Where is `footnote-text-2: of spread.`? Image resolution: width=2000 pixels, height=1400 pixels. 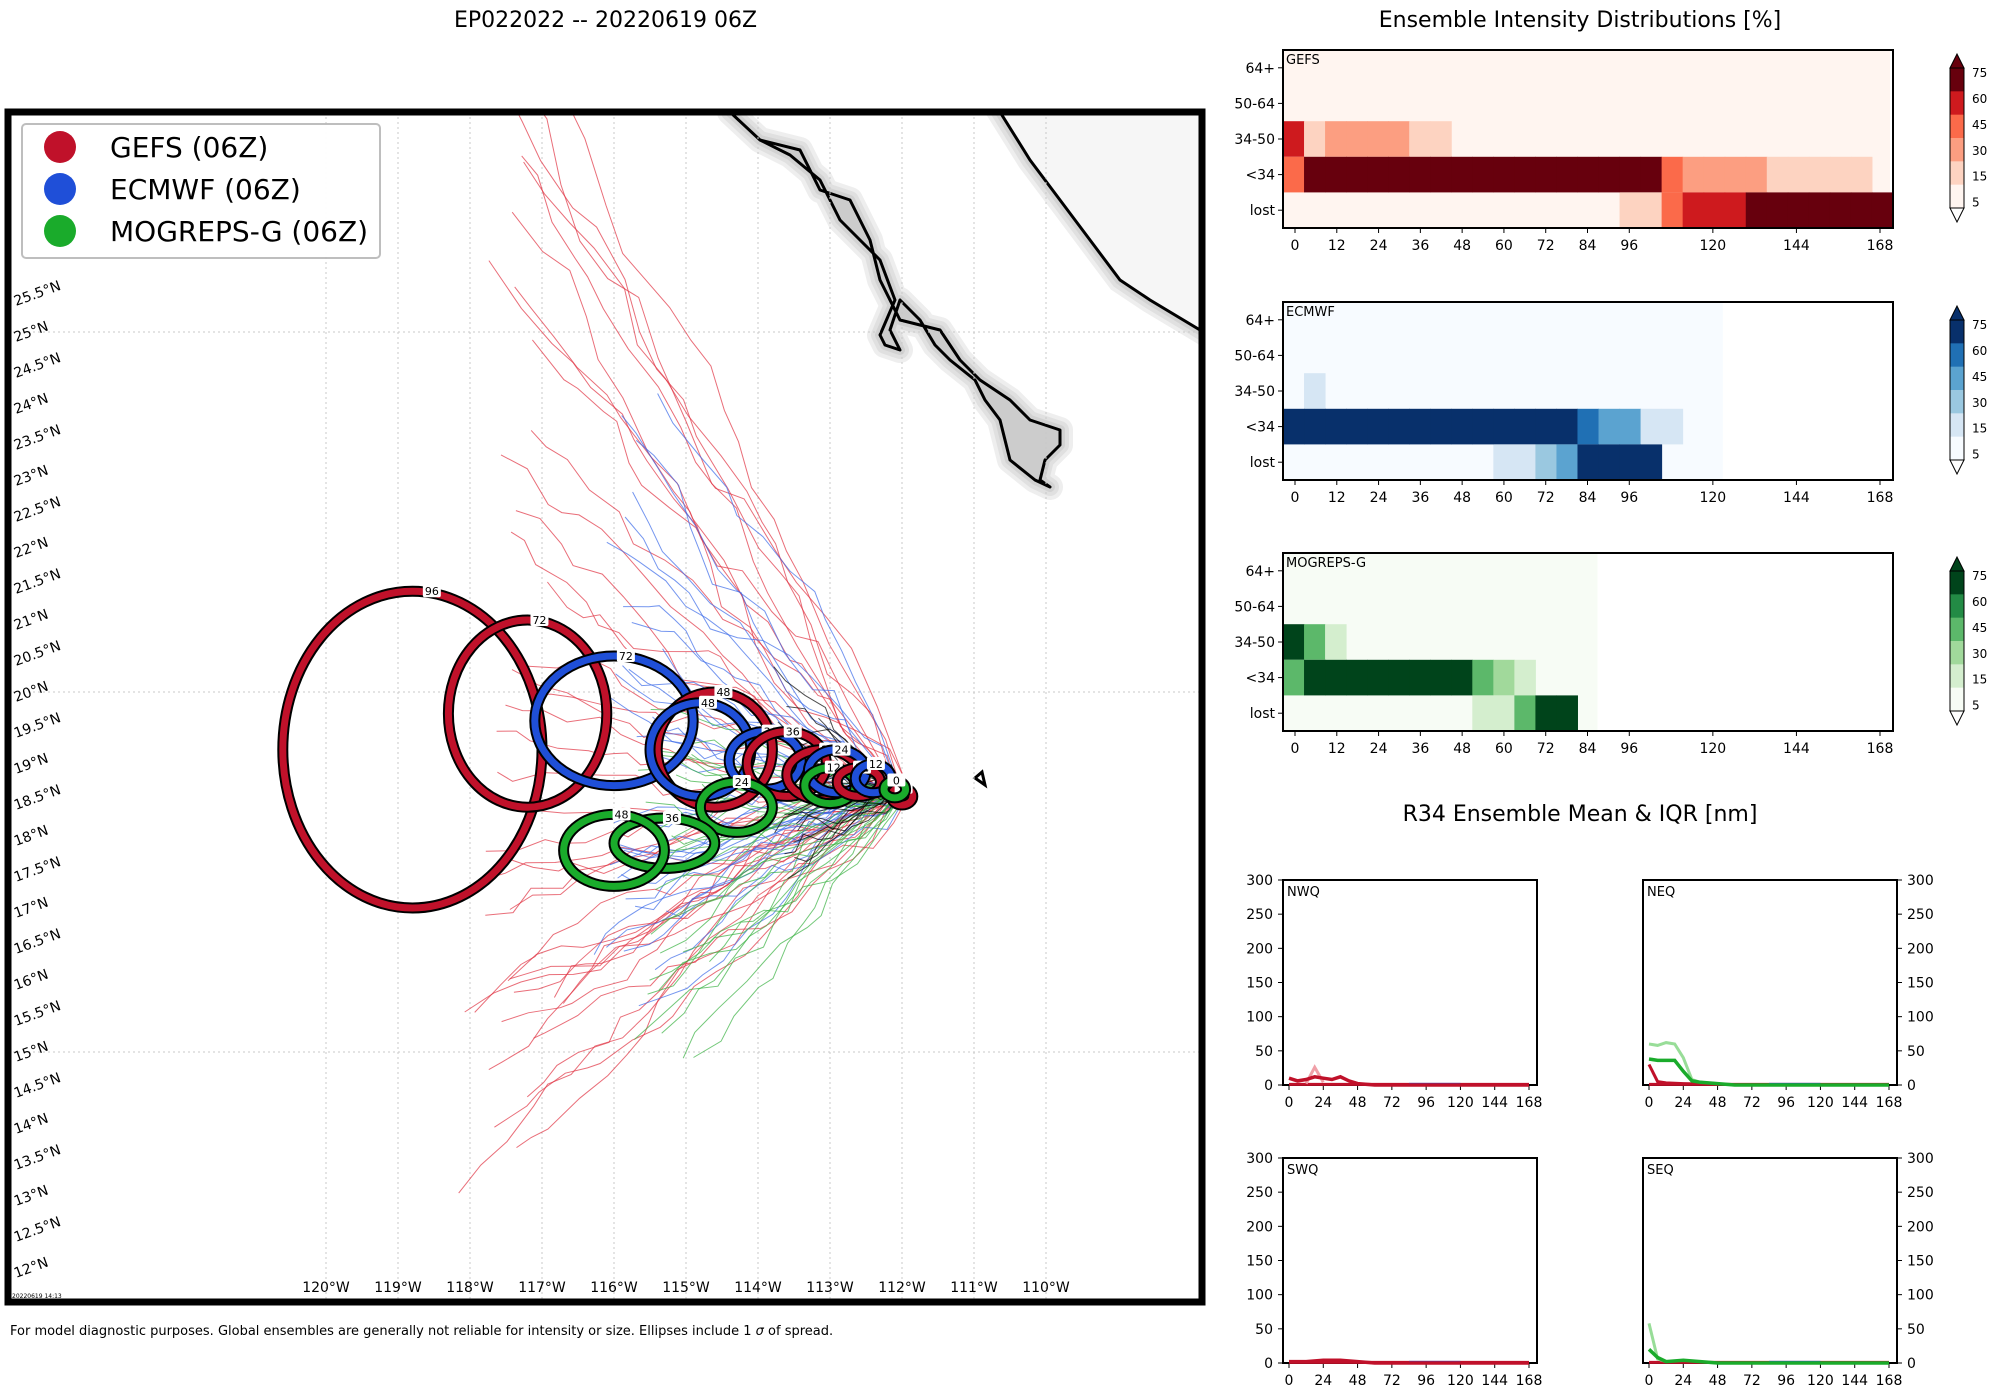
footnote-text-2: of spread. is located at coordinates (798, 1331).